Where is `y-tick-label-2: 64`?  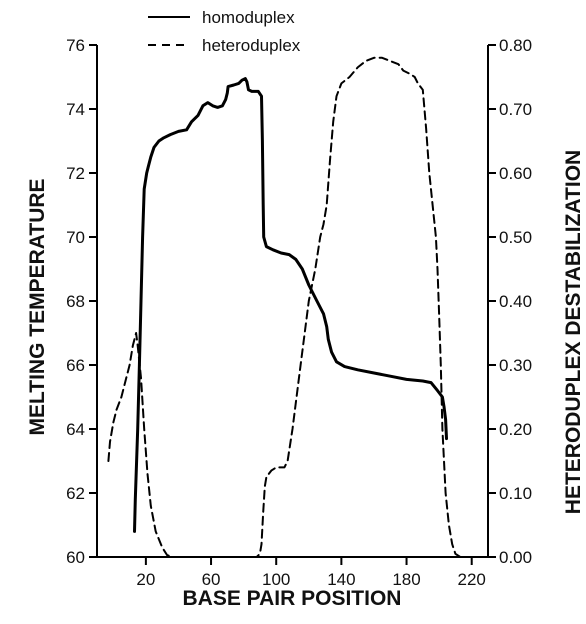
y-tick-label-2: 64 is located at coordinates (75, 429).